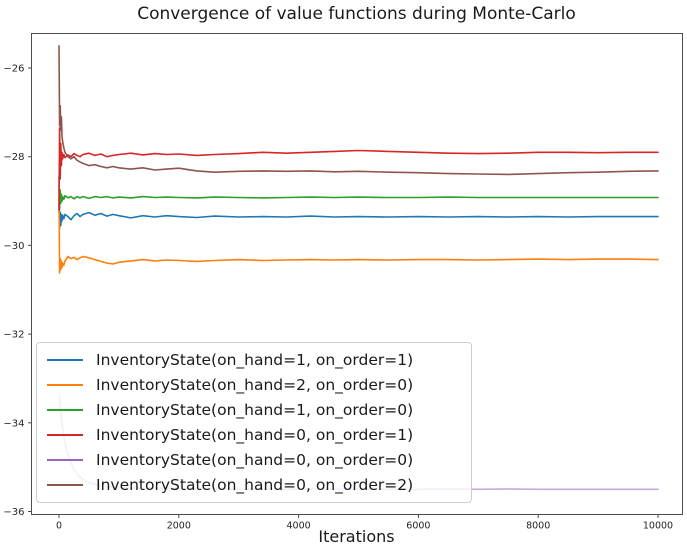 This screenshot has height=556, width=687. Describe the element at coordinates (299, 526) in the screenshot. I see `x-tick-label: 4000` at that location.